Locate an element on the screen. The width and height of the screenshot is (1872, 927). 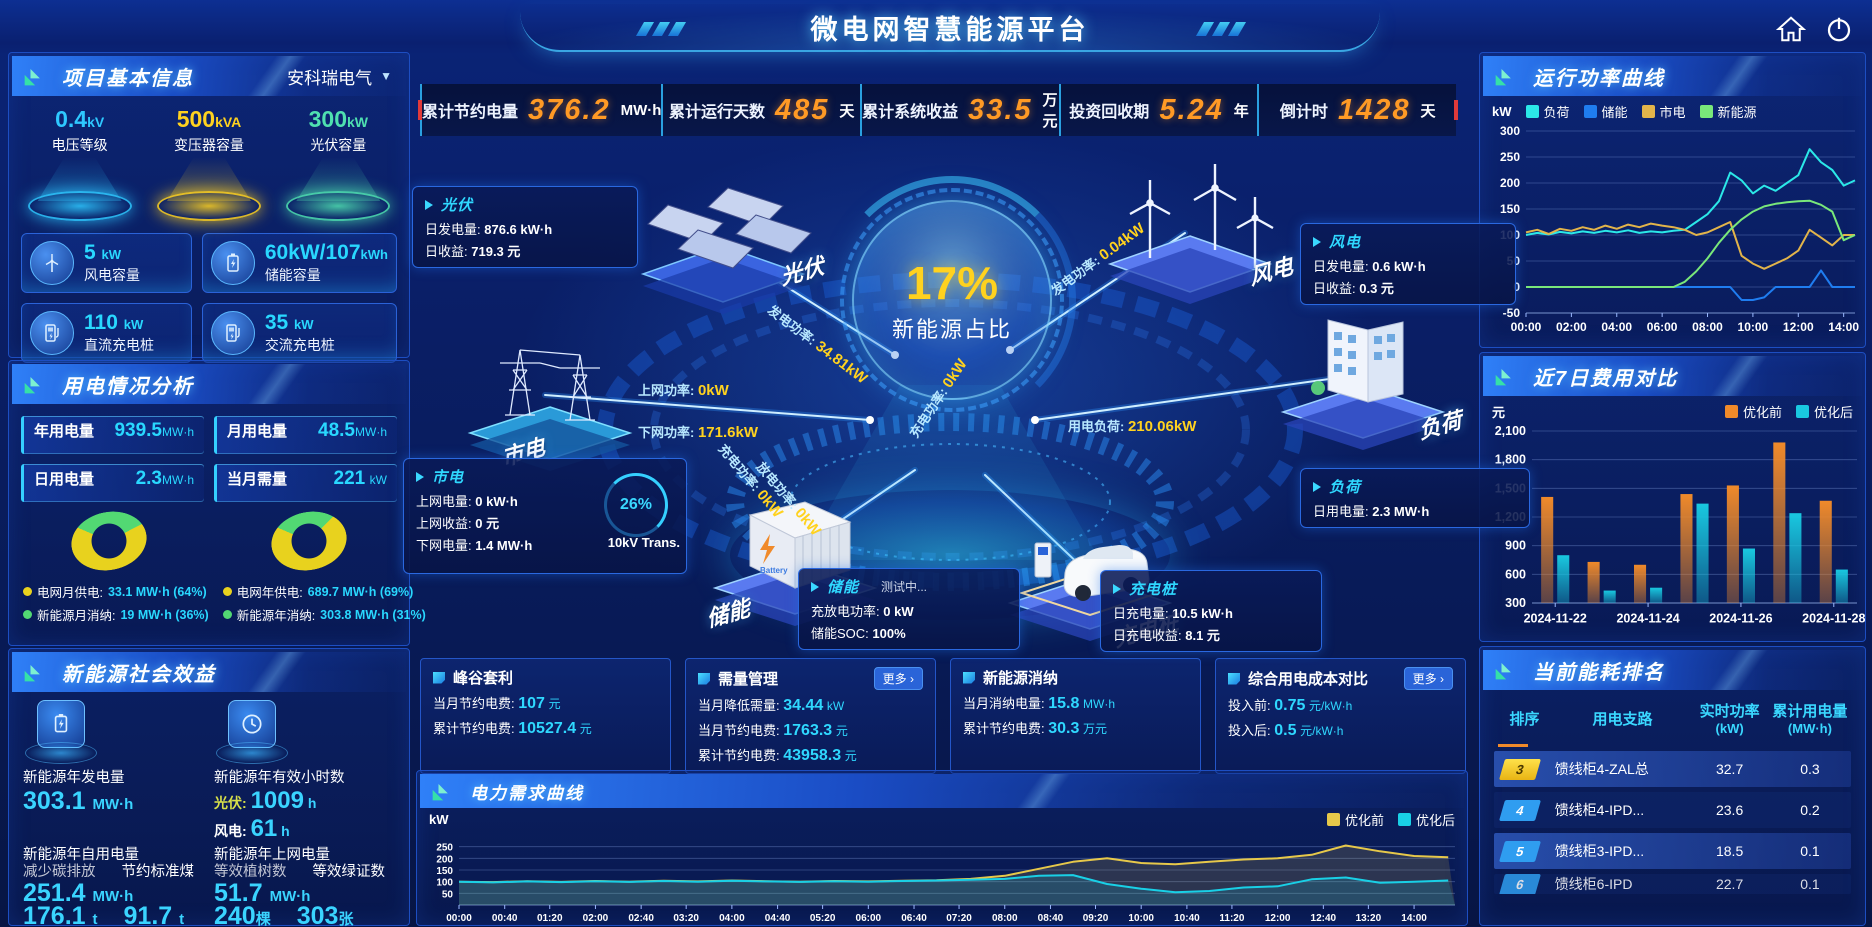
ranking-table-header: 排序 用电支路 实时功率 (kW) 累计用电量 (MW·h) is located at coordinates (1678, 719).